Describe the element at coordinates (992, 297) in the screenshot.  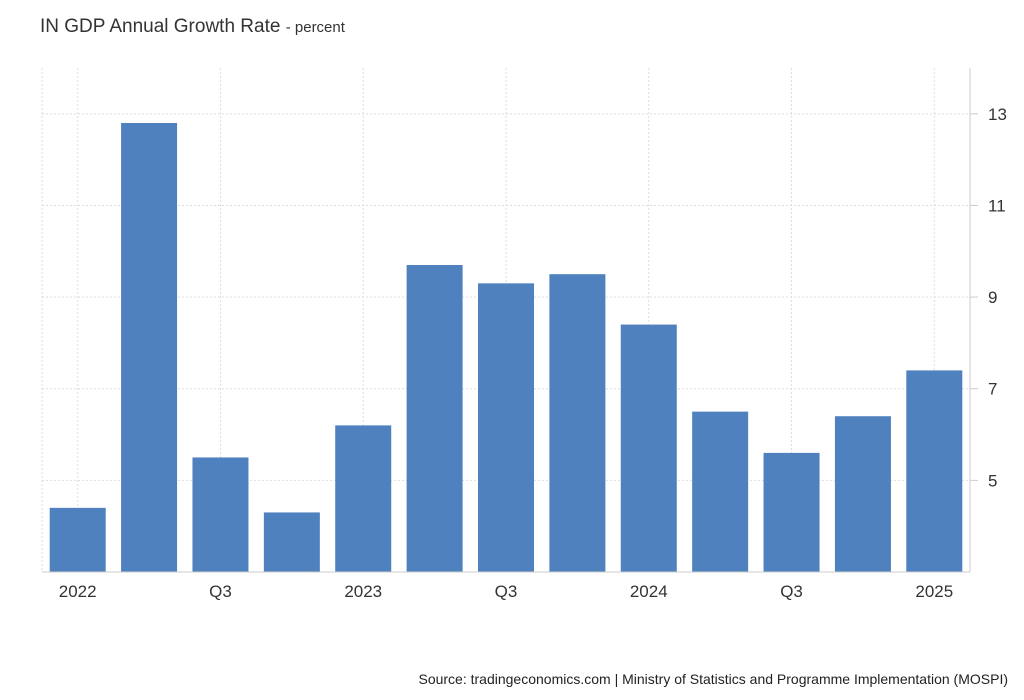
I see `y-tick-label: 9` at that location.